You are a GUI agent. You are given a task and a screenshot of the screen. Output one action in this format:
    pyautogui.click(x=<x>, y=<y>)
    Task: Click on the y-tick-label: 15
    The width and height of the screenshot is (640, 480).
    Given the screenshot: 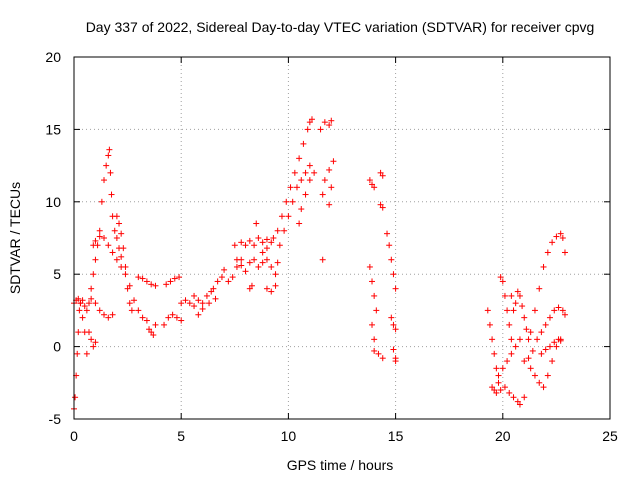 What is the action you would take?
    pyautogui.click(x=53, y=129)
    